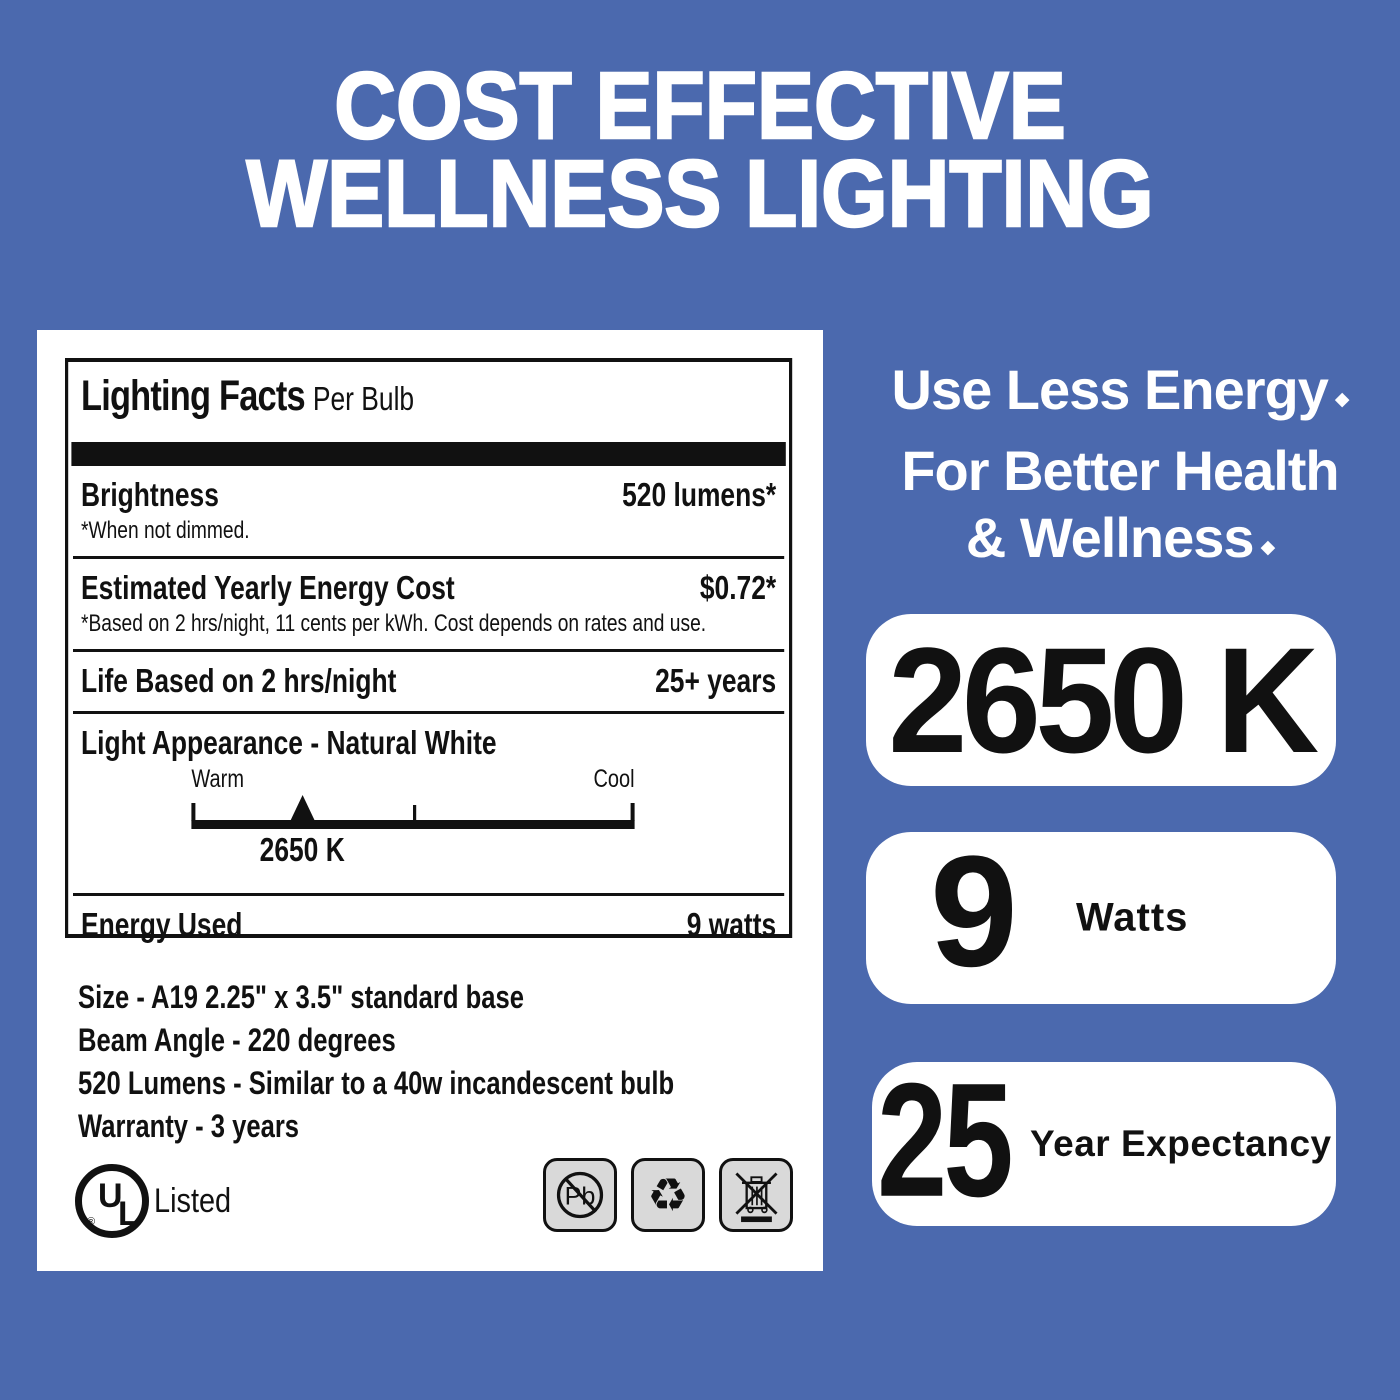 The image size is (1400, 1400). I want to click on energy-cost-label: Estimated Yearly Energy Cost, so click(268, 587).